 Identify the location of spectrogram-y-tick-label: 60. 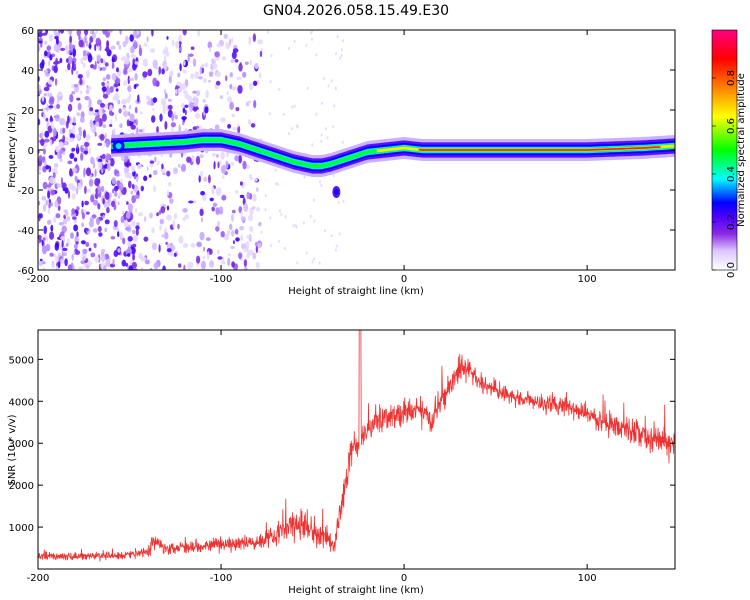
(27, 31).